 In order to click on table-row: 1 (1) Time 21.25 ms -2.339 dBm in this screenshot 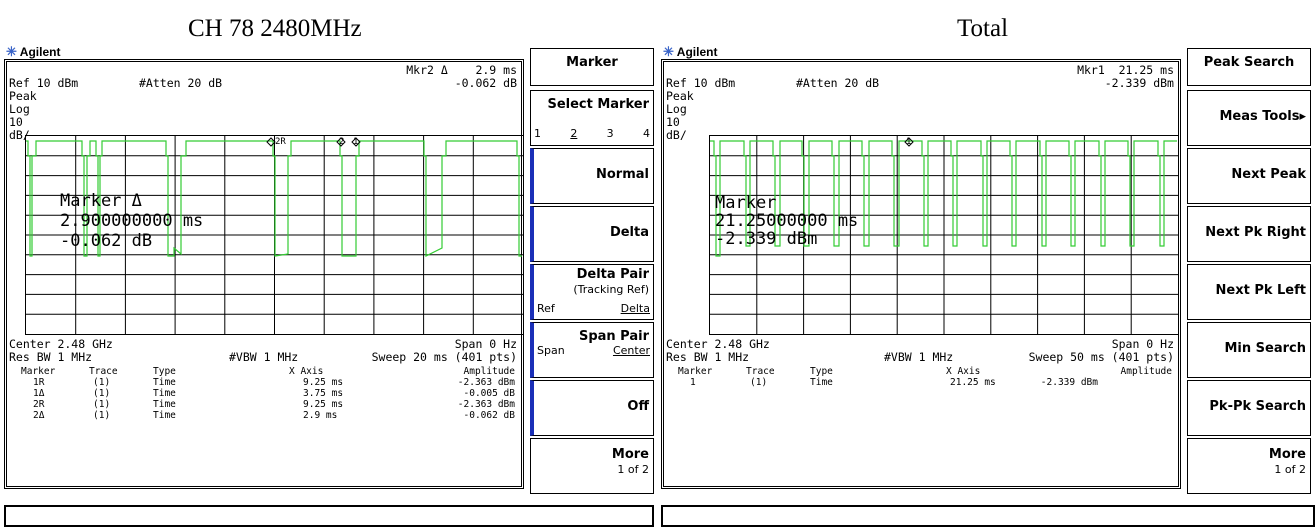, I will do `click(894, 382)`.